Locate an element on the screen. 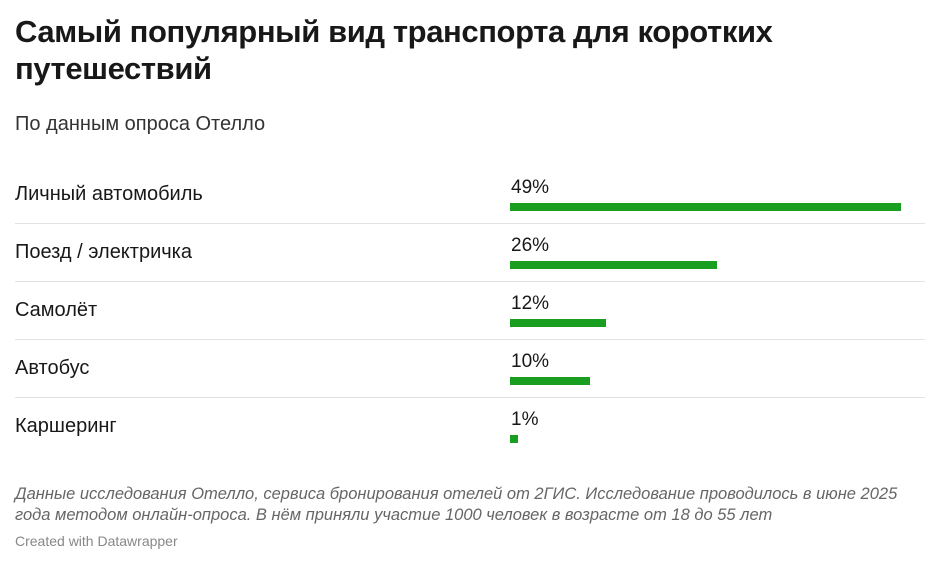 Image resolution: width=941 pixels, height=567 pixels. bar-category-label: Автобус is located at coordinates (52, 368).